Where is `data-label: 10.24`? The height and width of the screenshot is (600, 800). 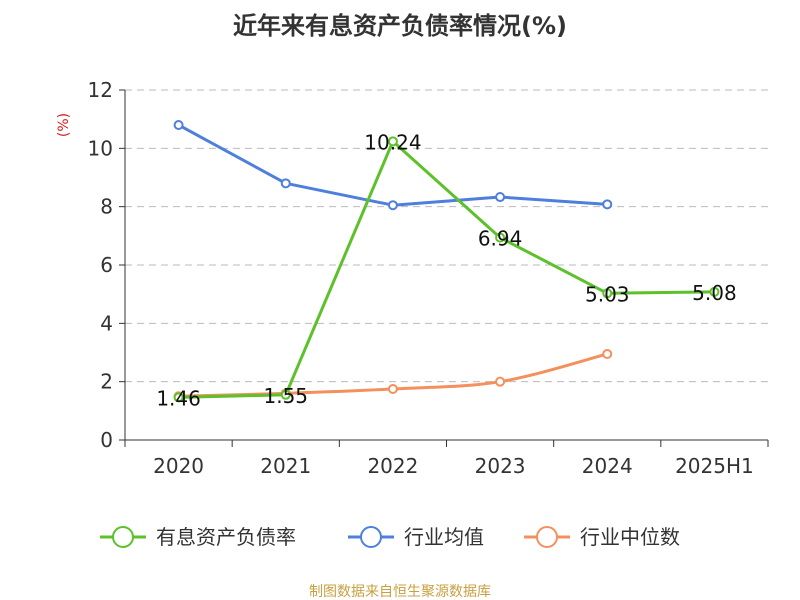
data-label: 10.24 is located at coordinates (392, 142).